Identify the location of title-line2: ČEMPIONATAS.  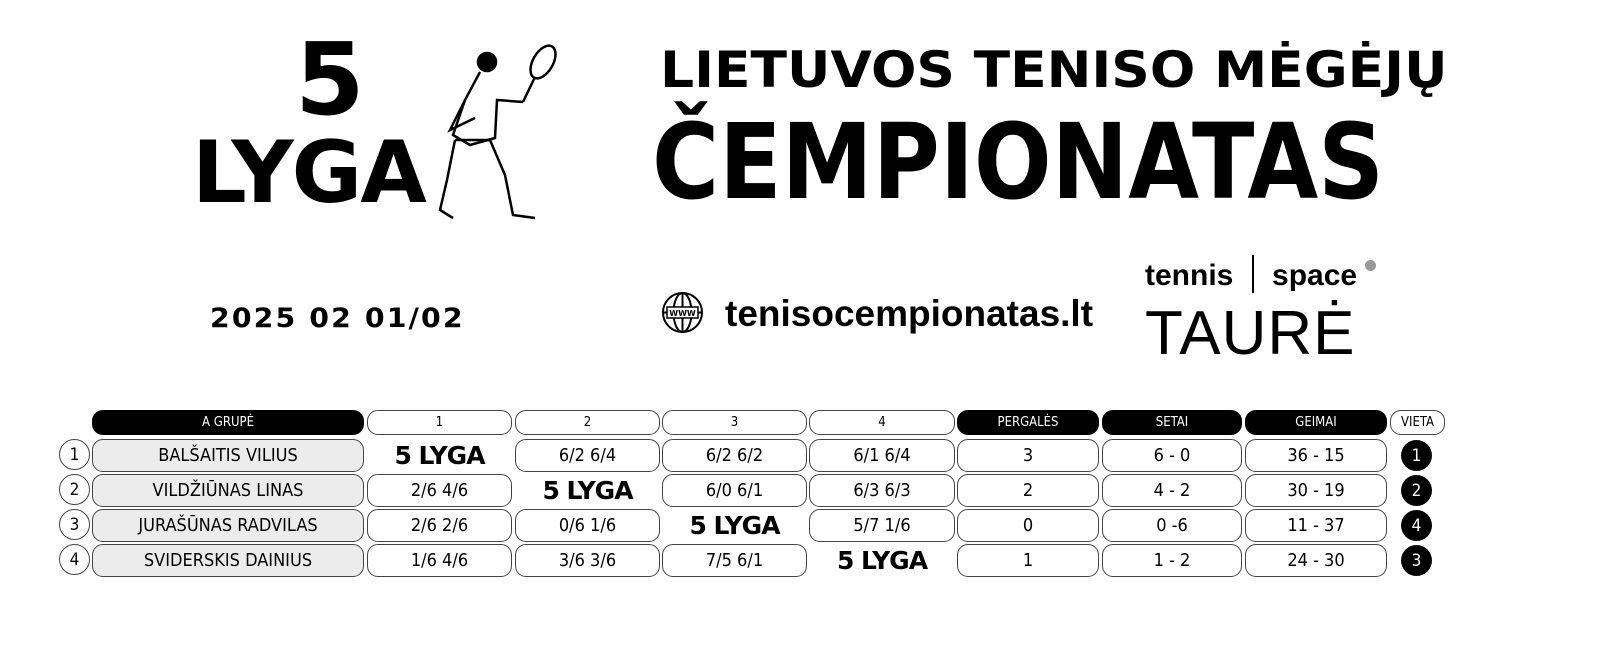
(1018, 162).